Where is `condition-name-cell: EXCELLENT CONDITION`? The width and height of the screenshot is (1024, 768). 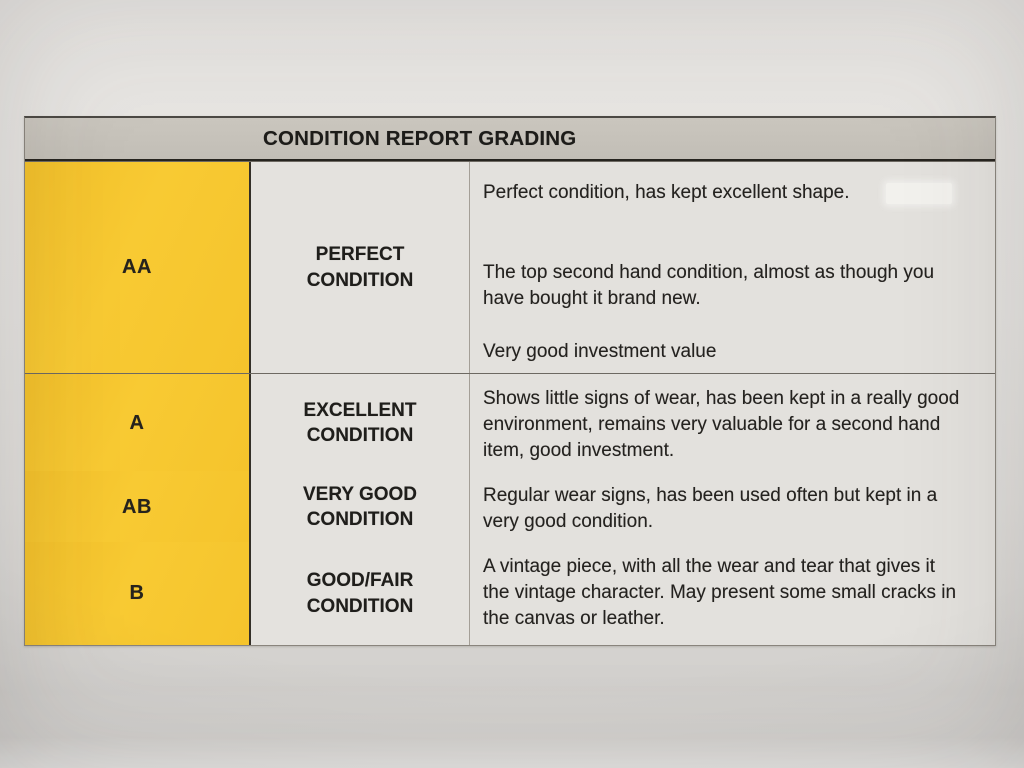 condition-name-cell: EXCELLENT CONDITION is located at coordinates (360, 423).